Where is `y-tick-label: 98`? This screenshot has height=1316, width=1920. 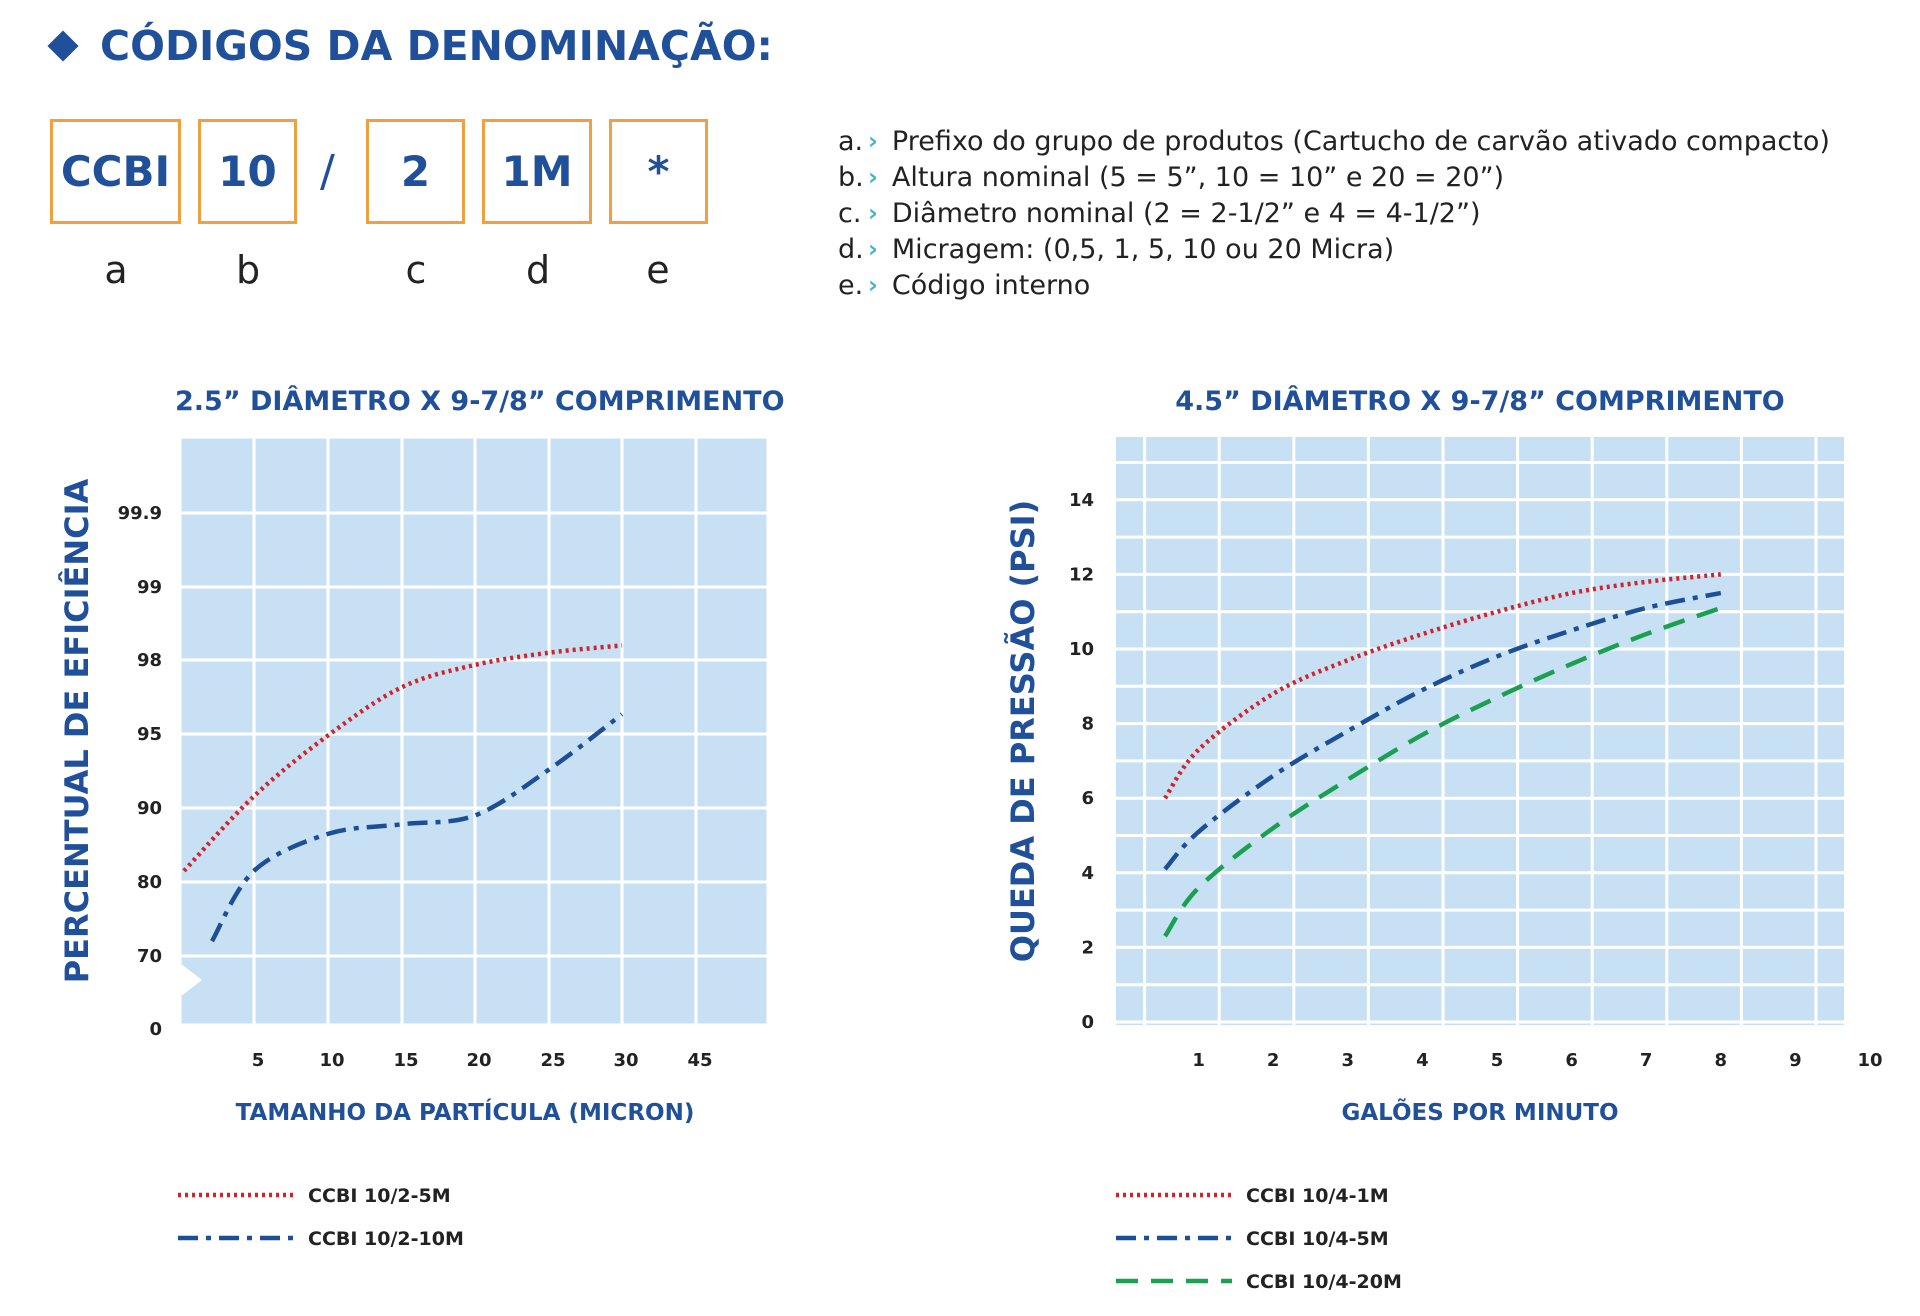 y-tick-label: 98 is located at coordinates (149, 660).